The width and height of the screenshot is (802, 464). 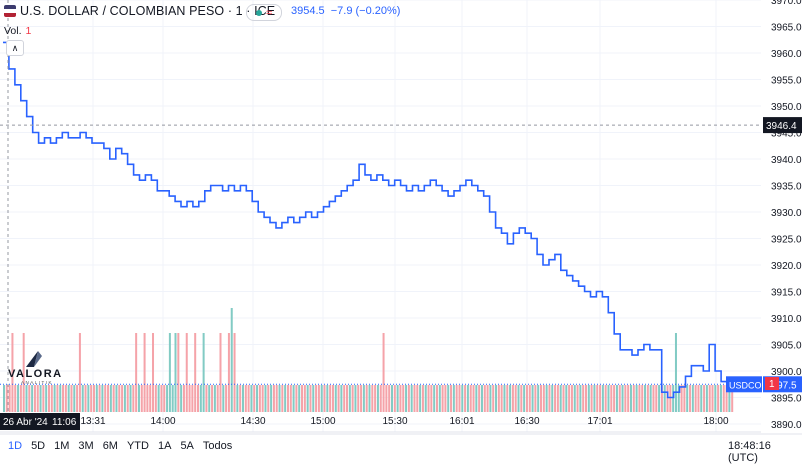 What do you see at coordinates (148, 11) in the screenshot?
I see `symbol-title: U.S. DOLLAR / COLOMBIAN PESO · 1 · ICE` at bounding box center [148, 11].